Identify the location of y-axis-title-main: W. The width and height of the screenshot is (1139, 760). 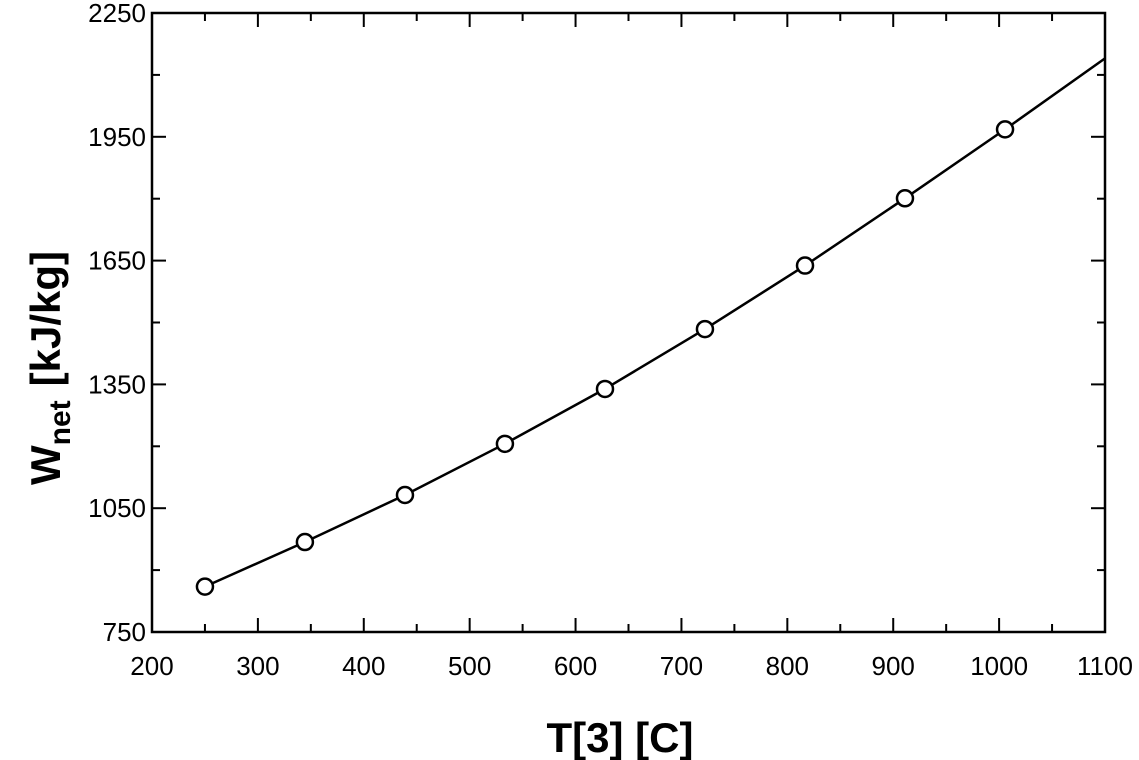
(45, 465).